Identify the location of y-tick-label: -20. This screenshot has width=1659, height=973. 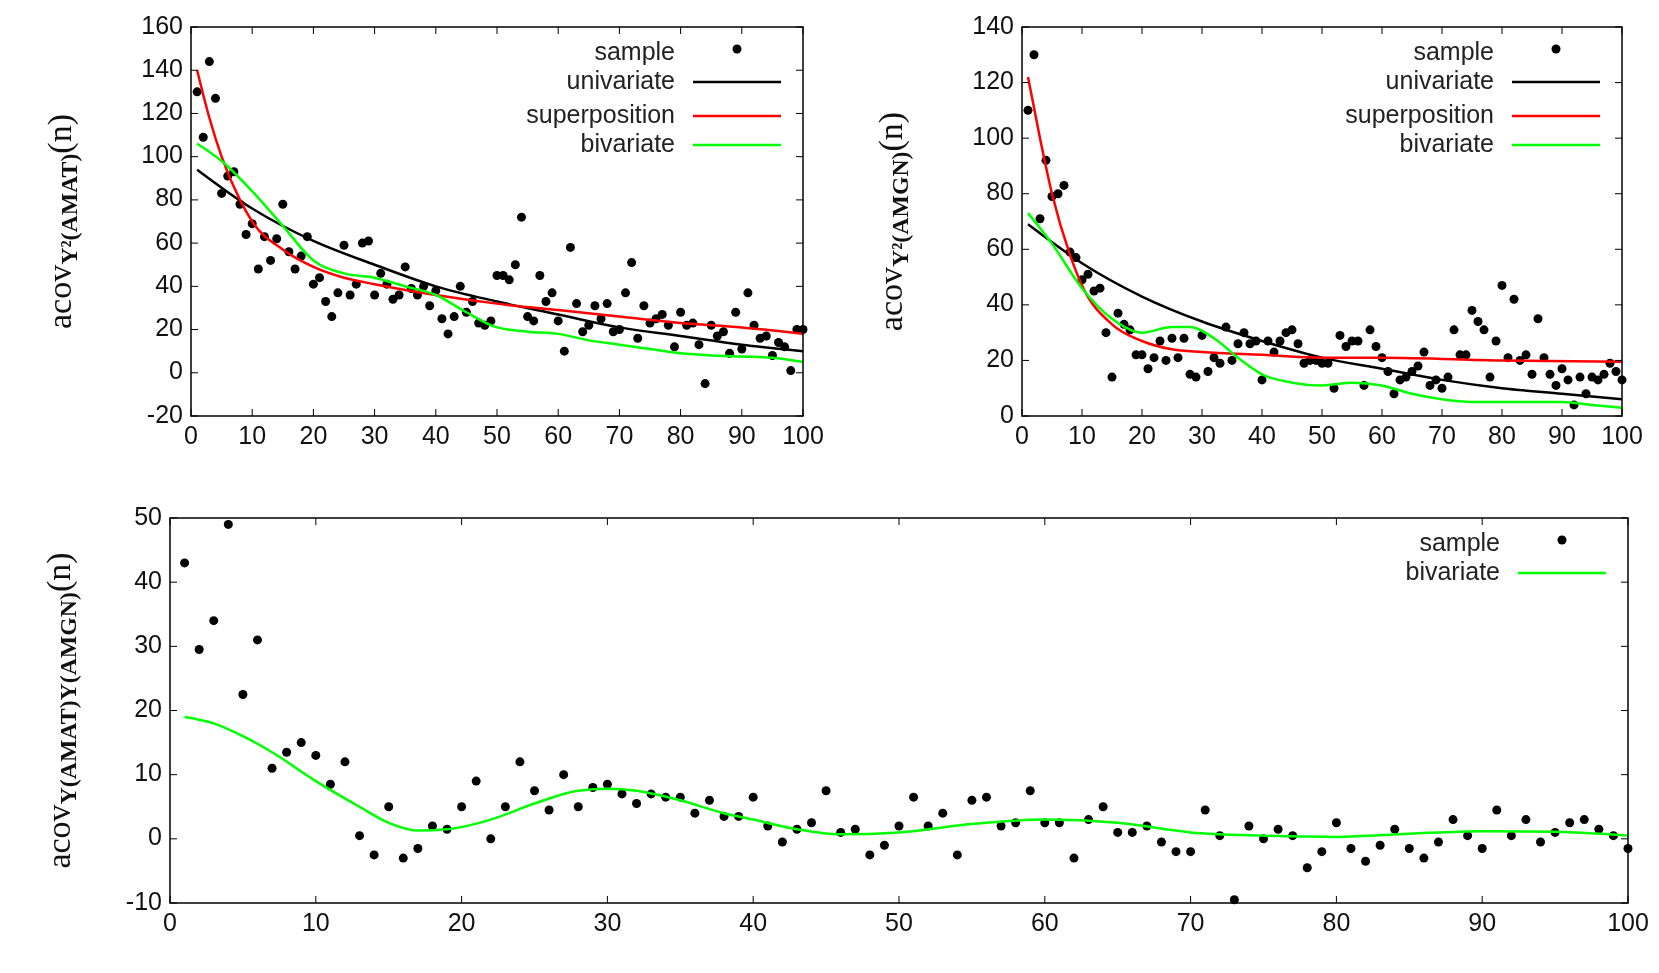
(164, 413).